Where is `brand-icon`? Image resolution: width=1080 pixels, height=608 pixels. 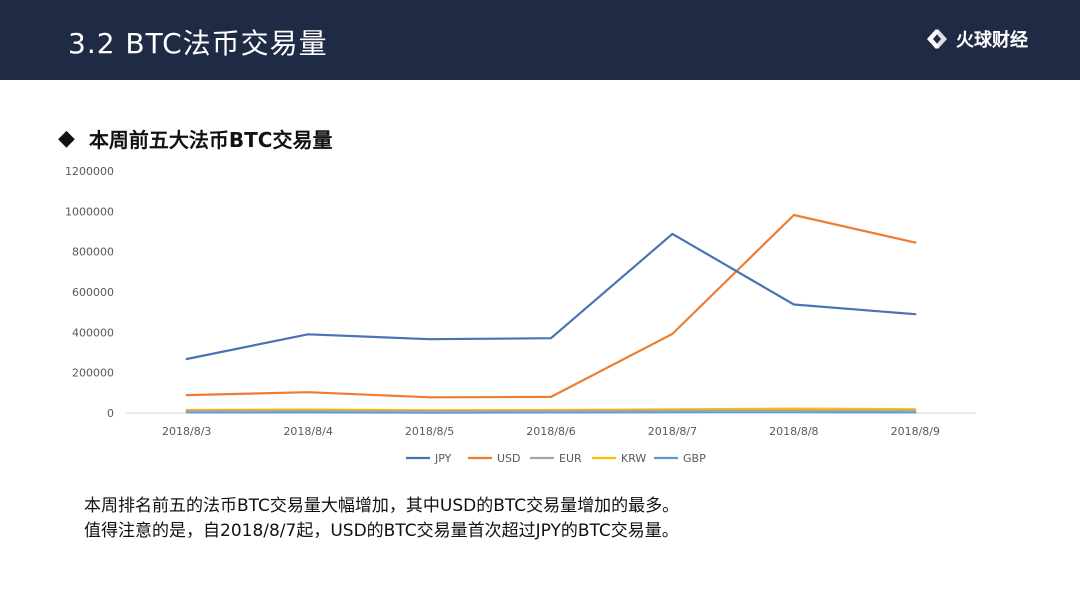
brand-icon is located at coordinates (937, 39).